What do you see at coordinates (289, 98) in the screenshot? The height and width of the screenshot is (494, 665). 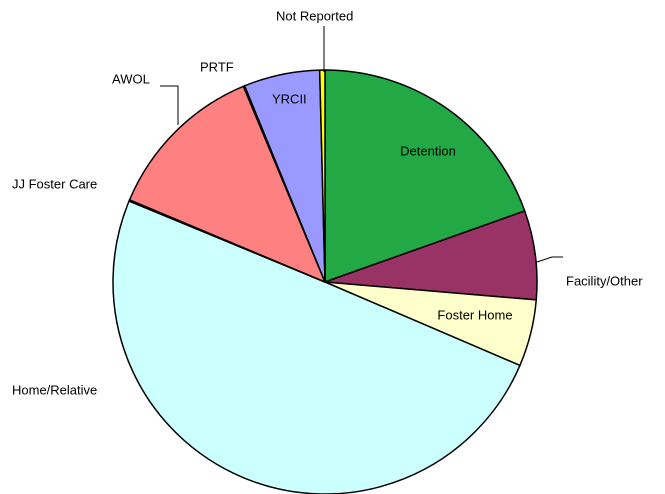 I see `slice-label: YRCII` at bounding box center [289, 98].